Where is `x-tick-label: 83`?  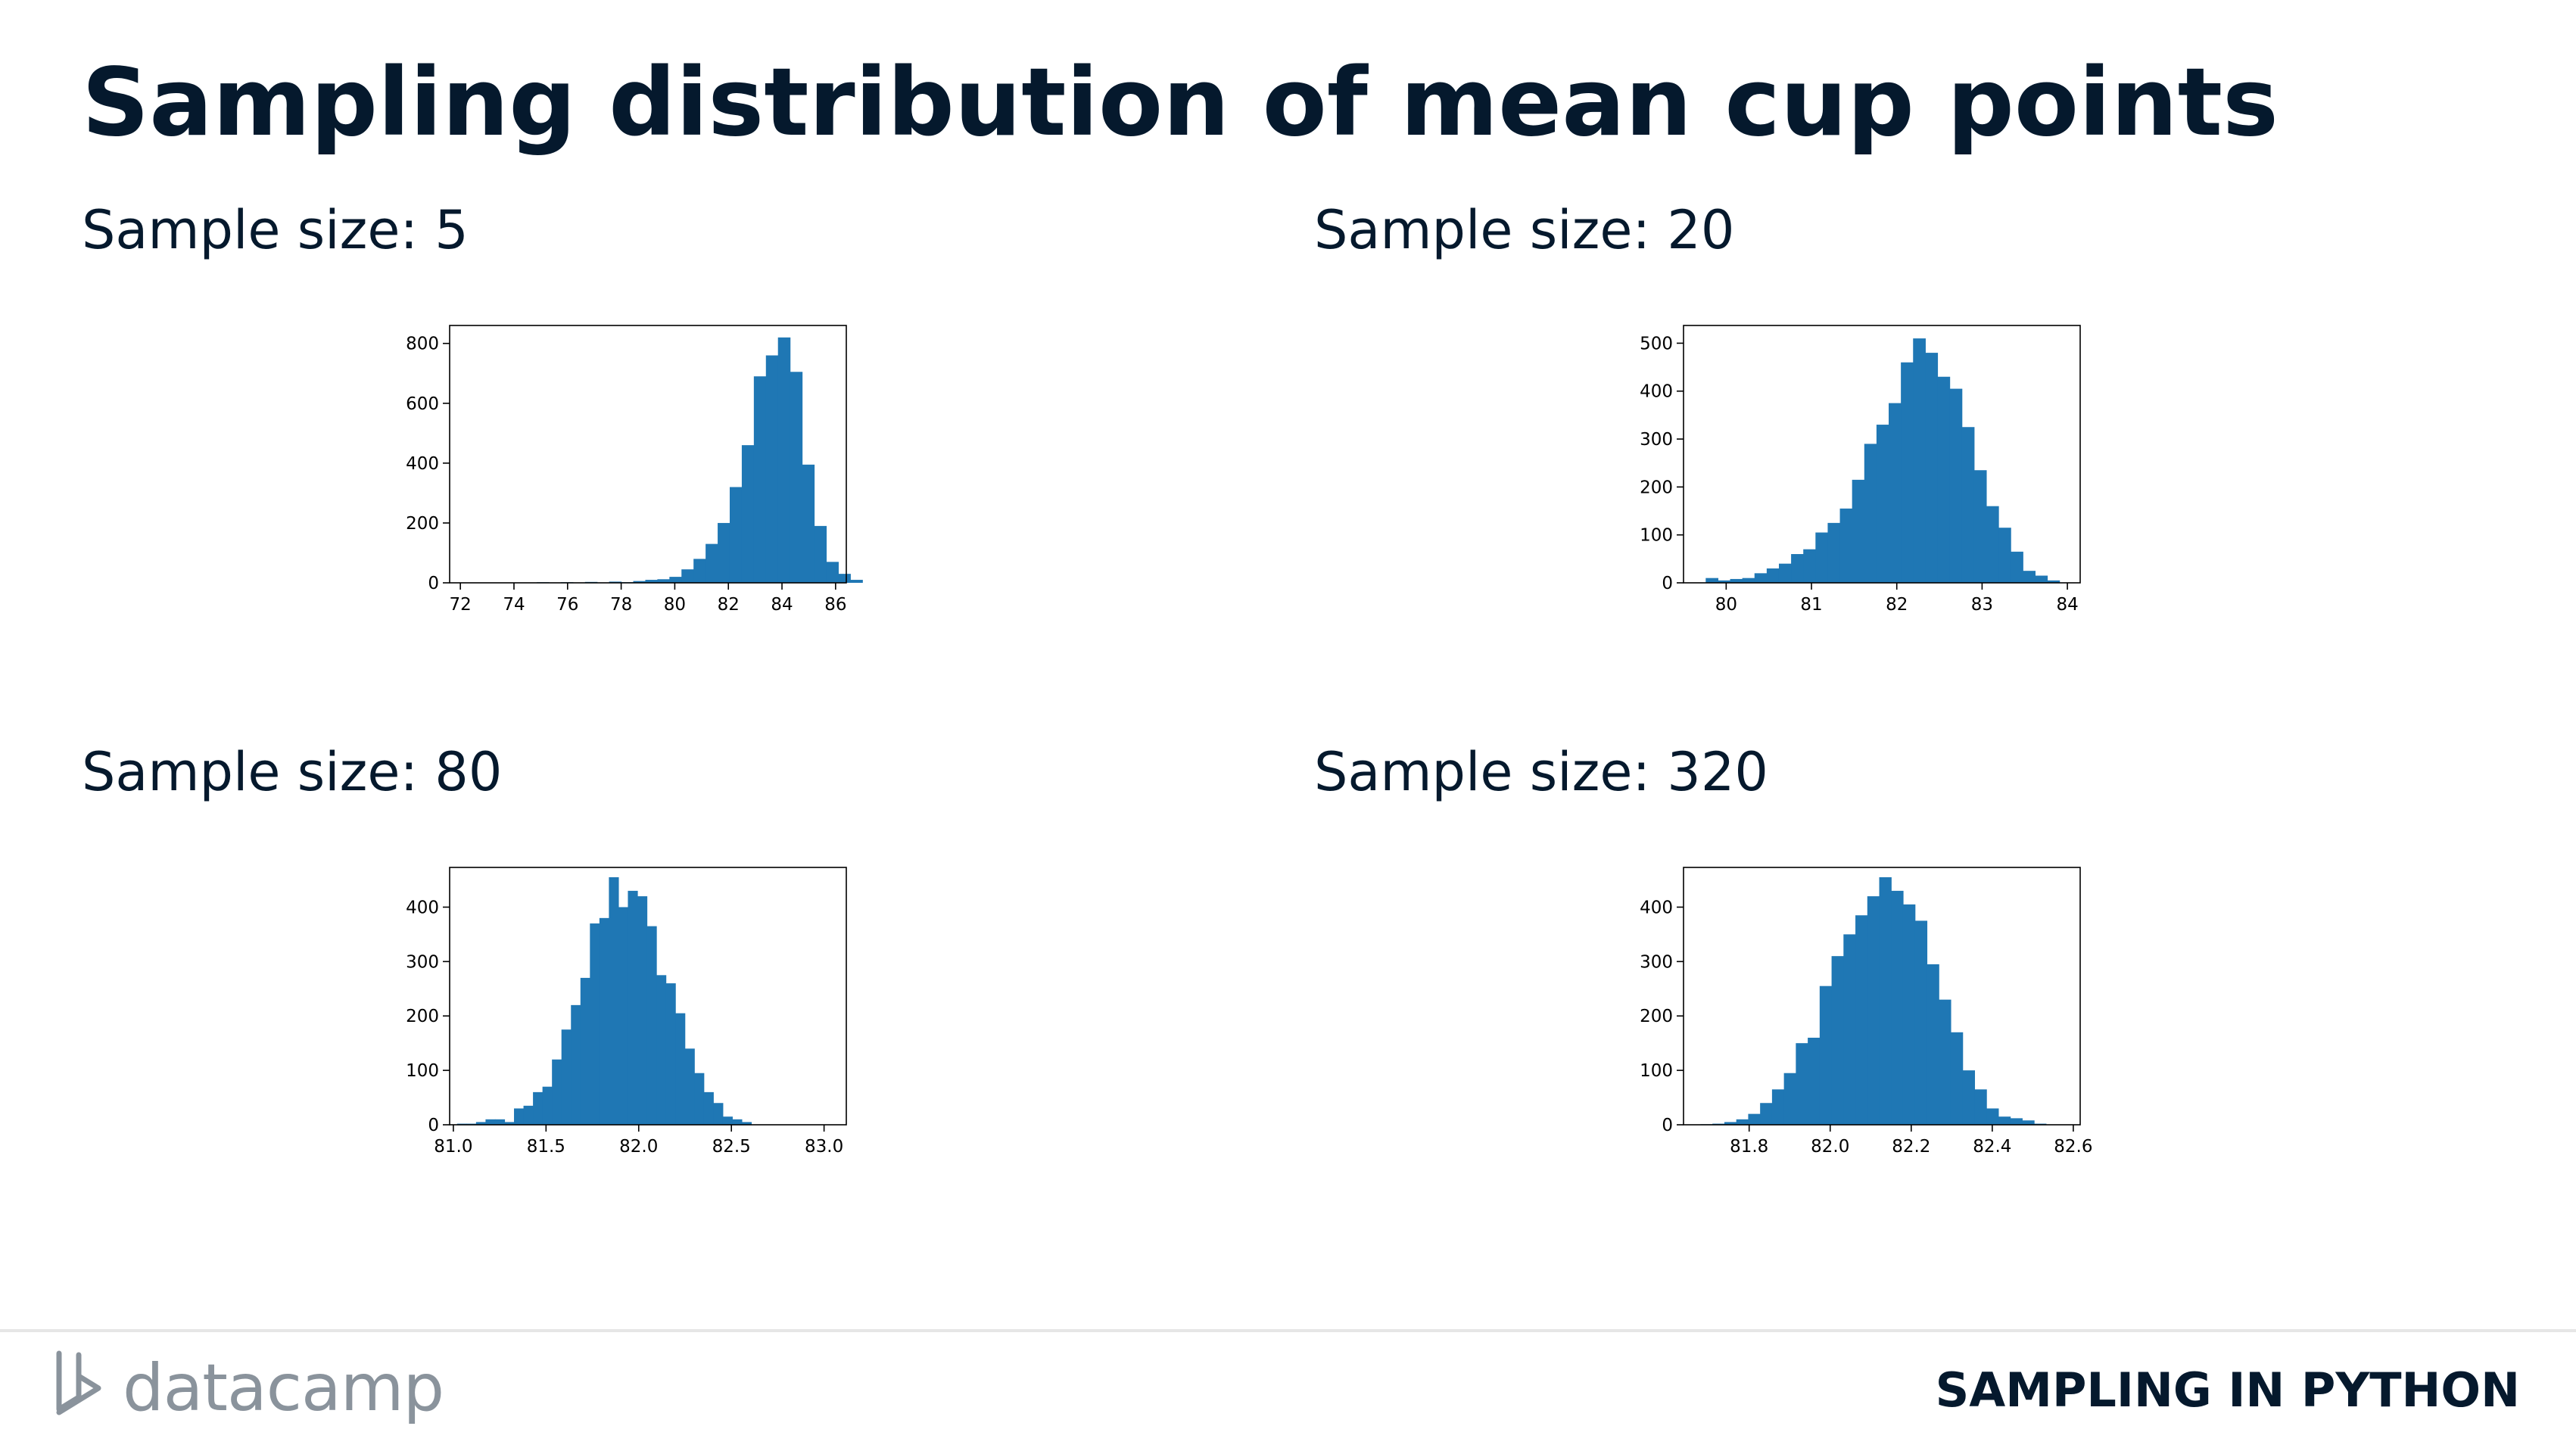
x-tick-label: 83 is located at coordinates (1982, 605).